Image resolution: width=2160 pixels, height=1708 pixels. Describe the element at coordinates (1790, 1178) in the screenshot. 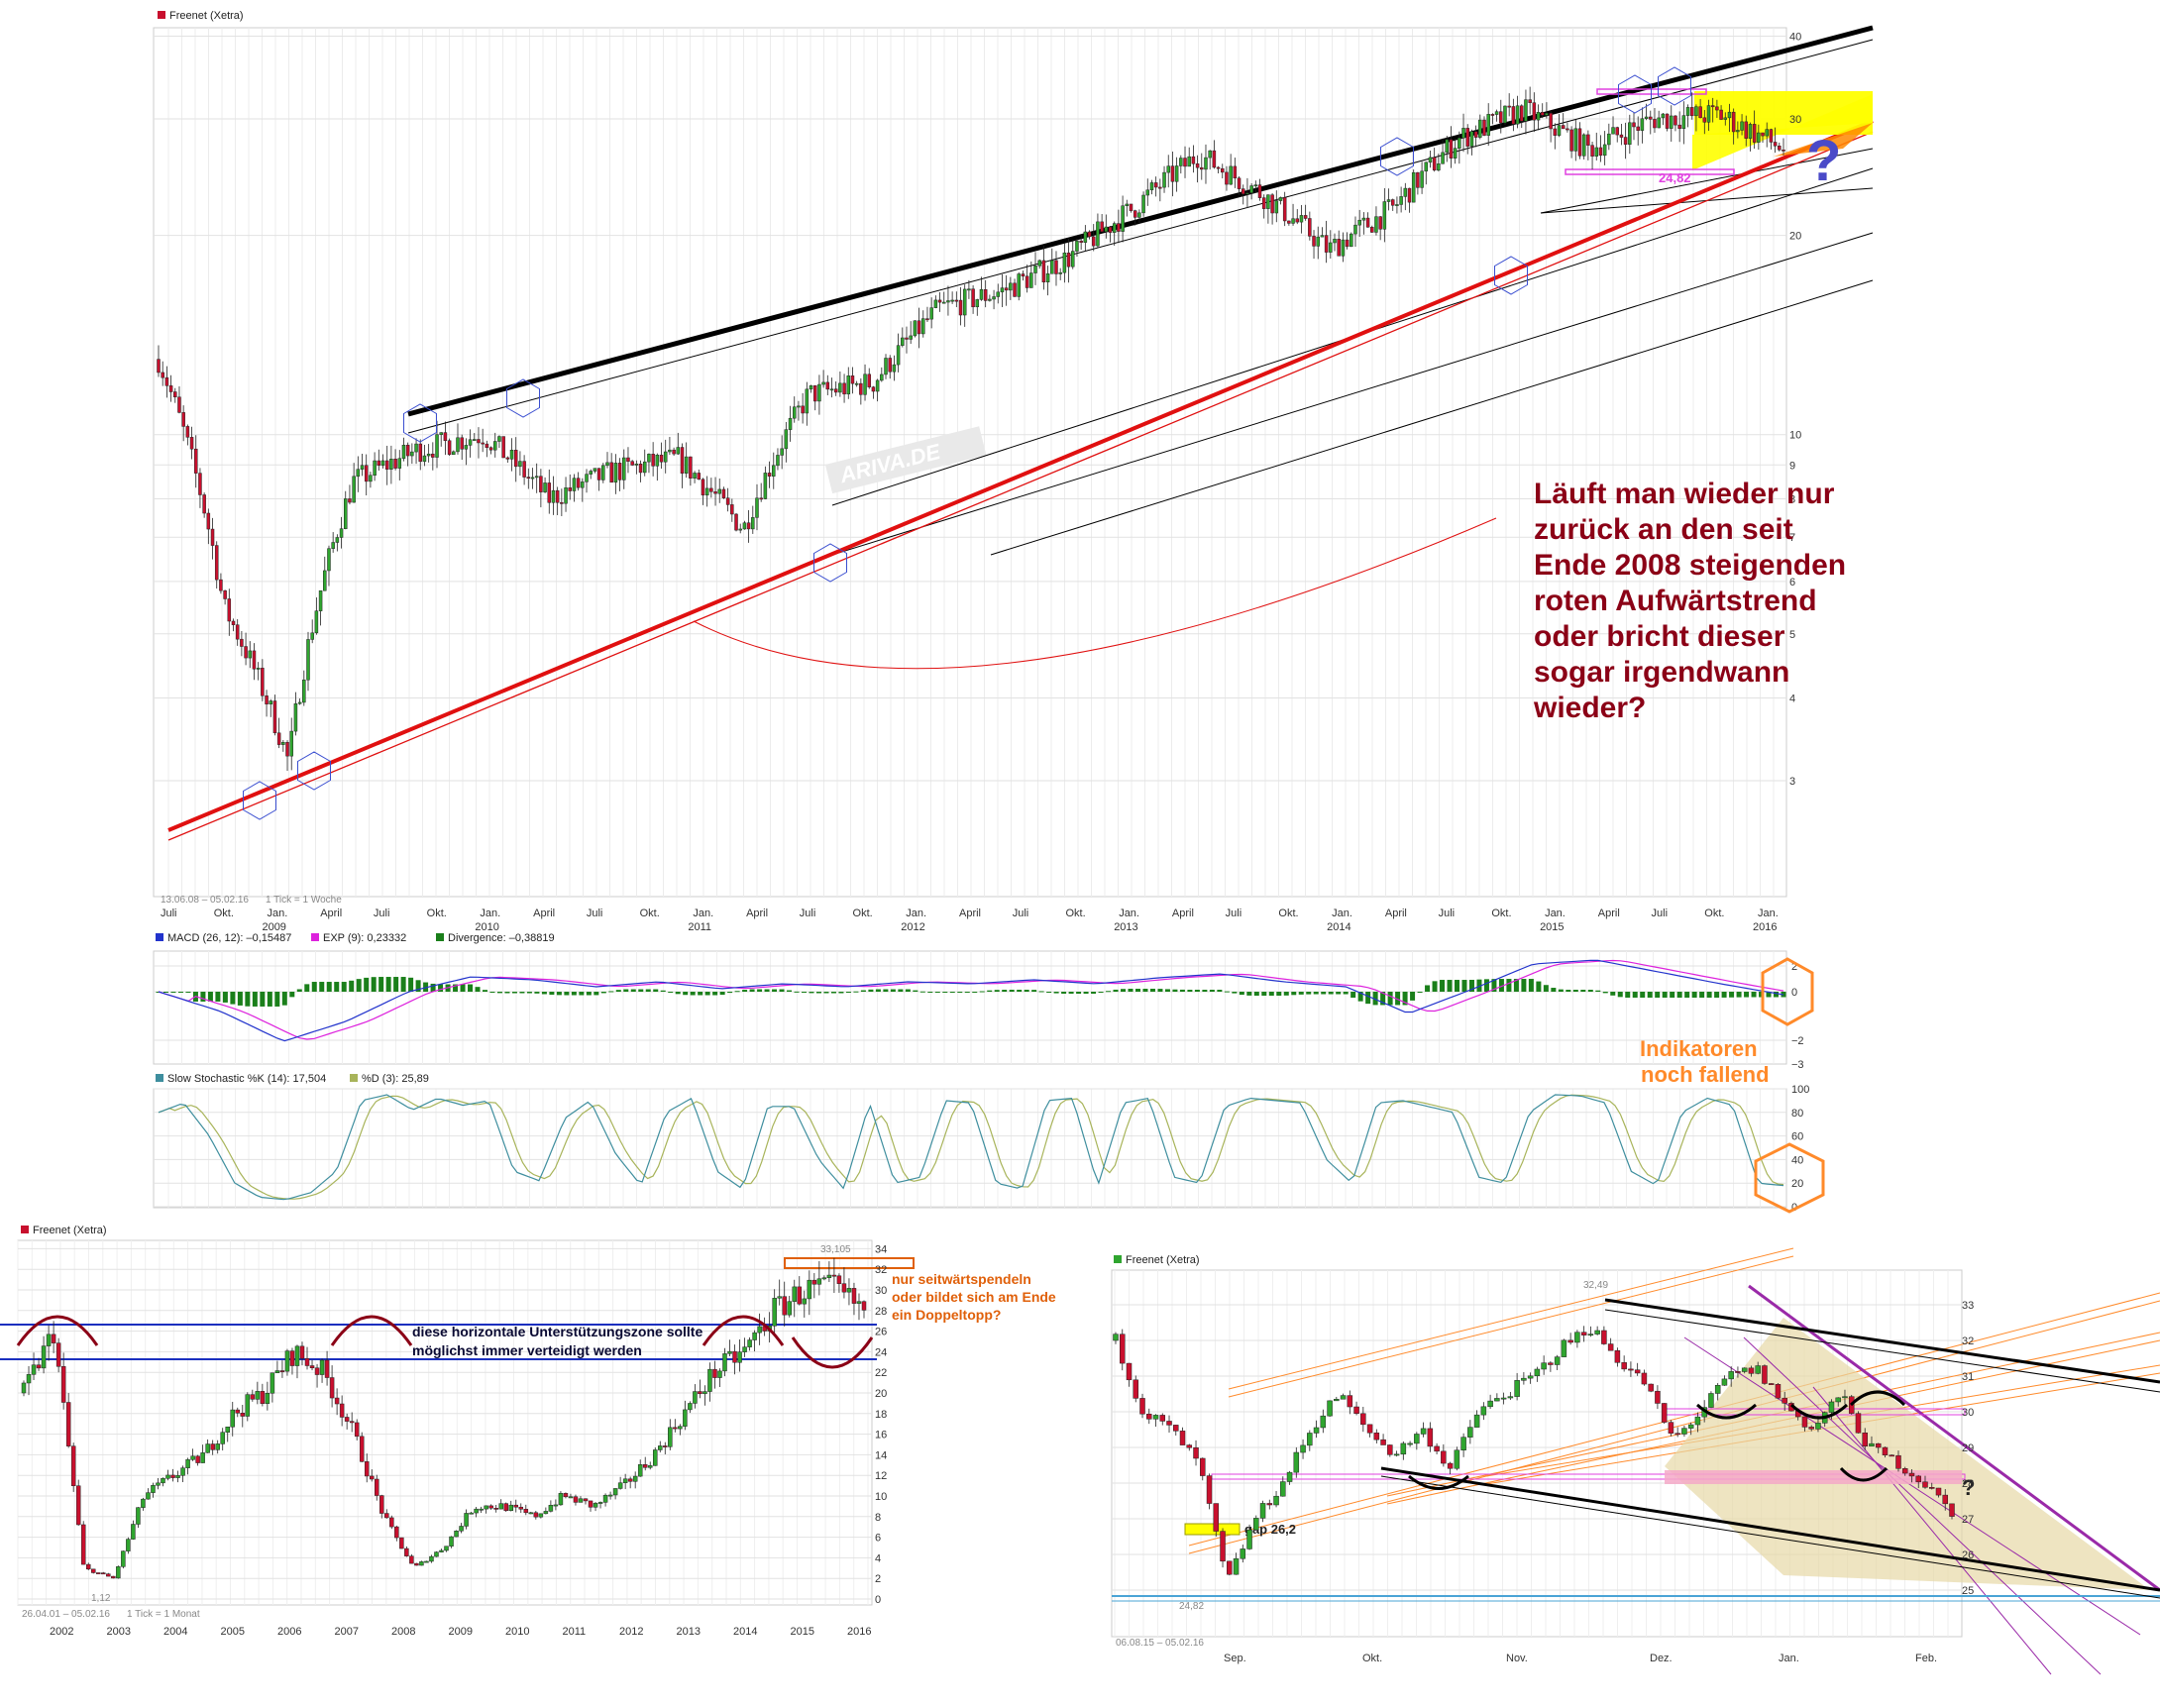

I see `stoch-hexagon` at that location.